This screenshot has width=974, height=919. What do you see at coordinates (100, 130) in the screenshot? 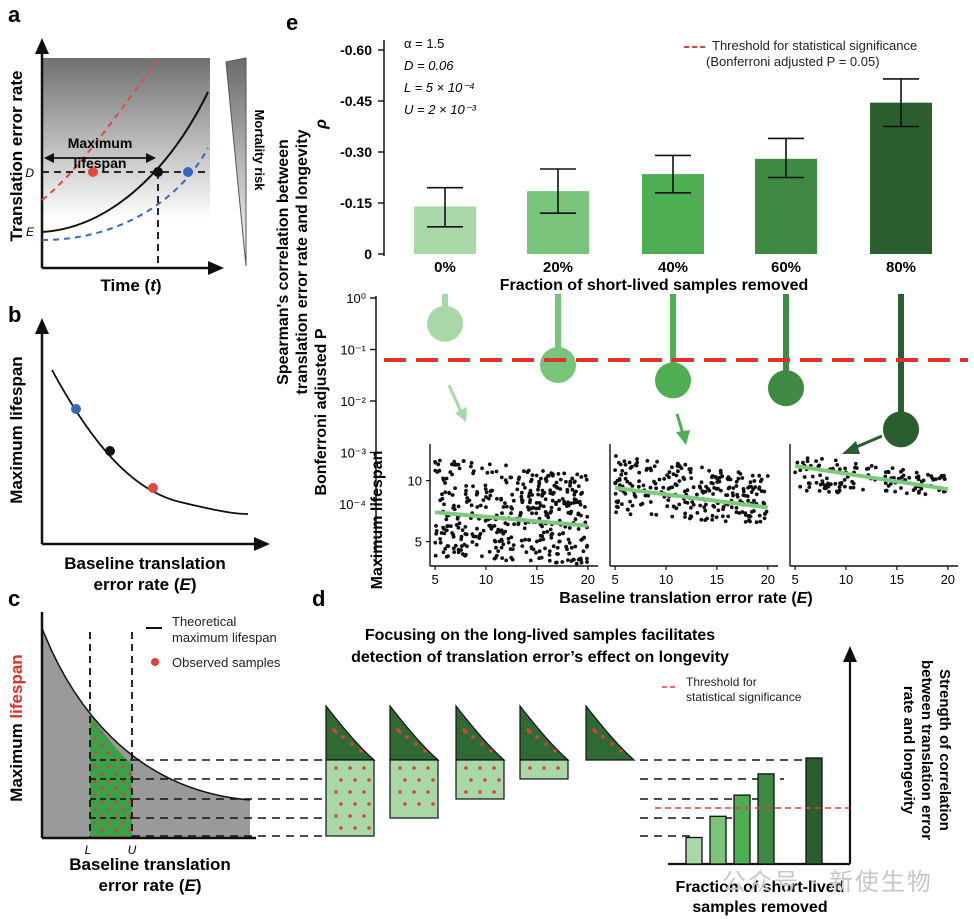
I see `panel-a-red-curve` at bounding box center [100, 130].